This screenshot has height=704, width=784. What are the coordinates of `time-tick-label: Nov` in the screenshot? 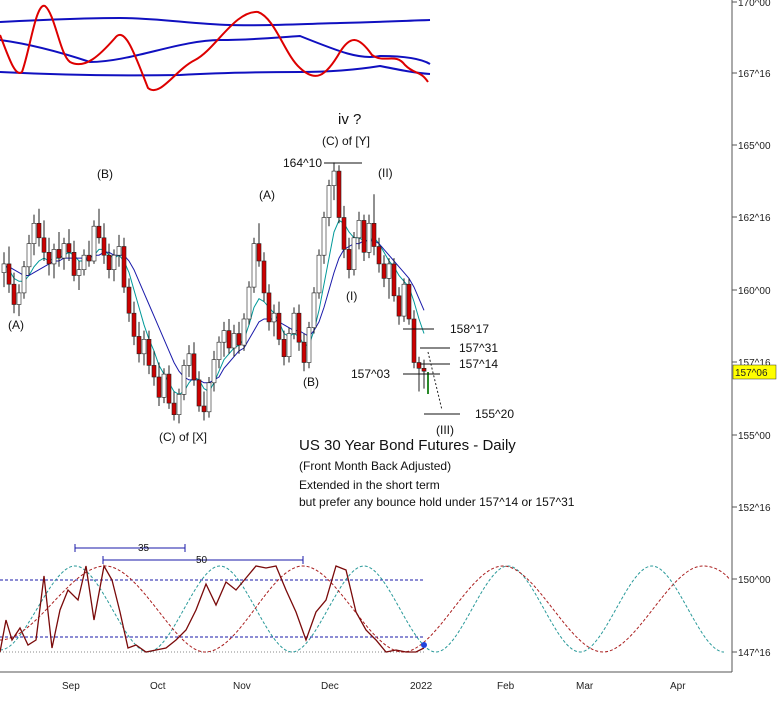 It's located at (242, 686).